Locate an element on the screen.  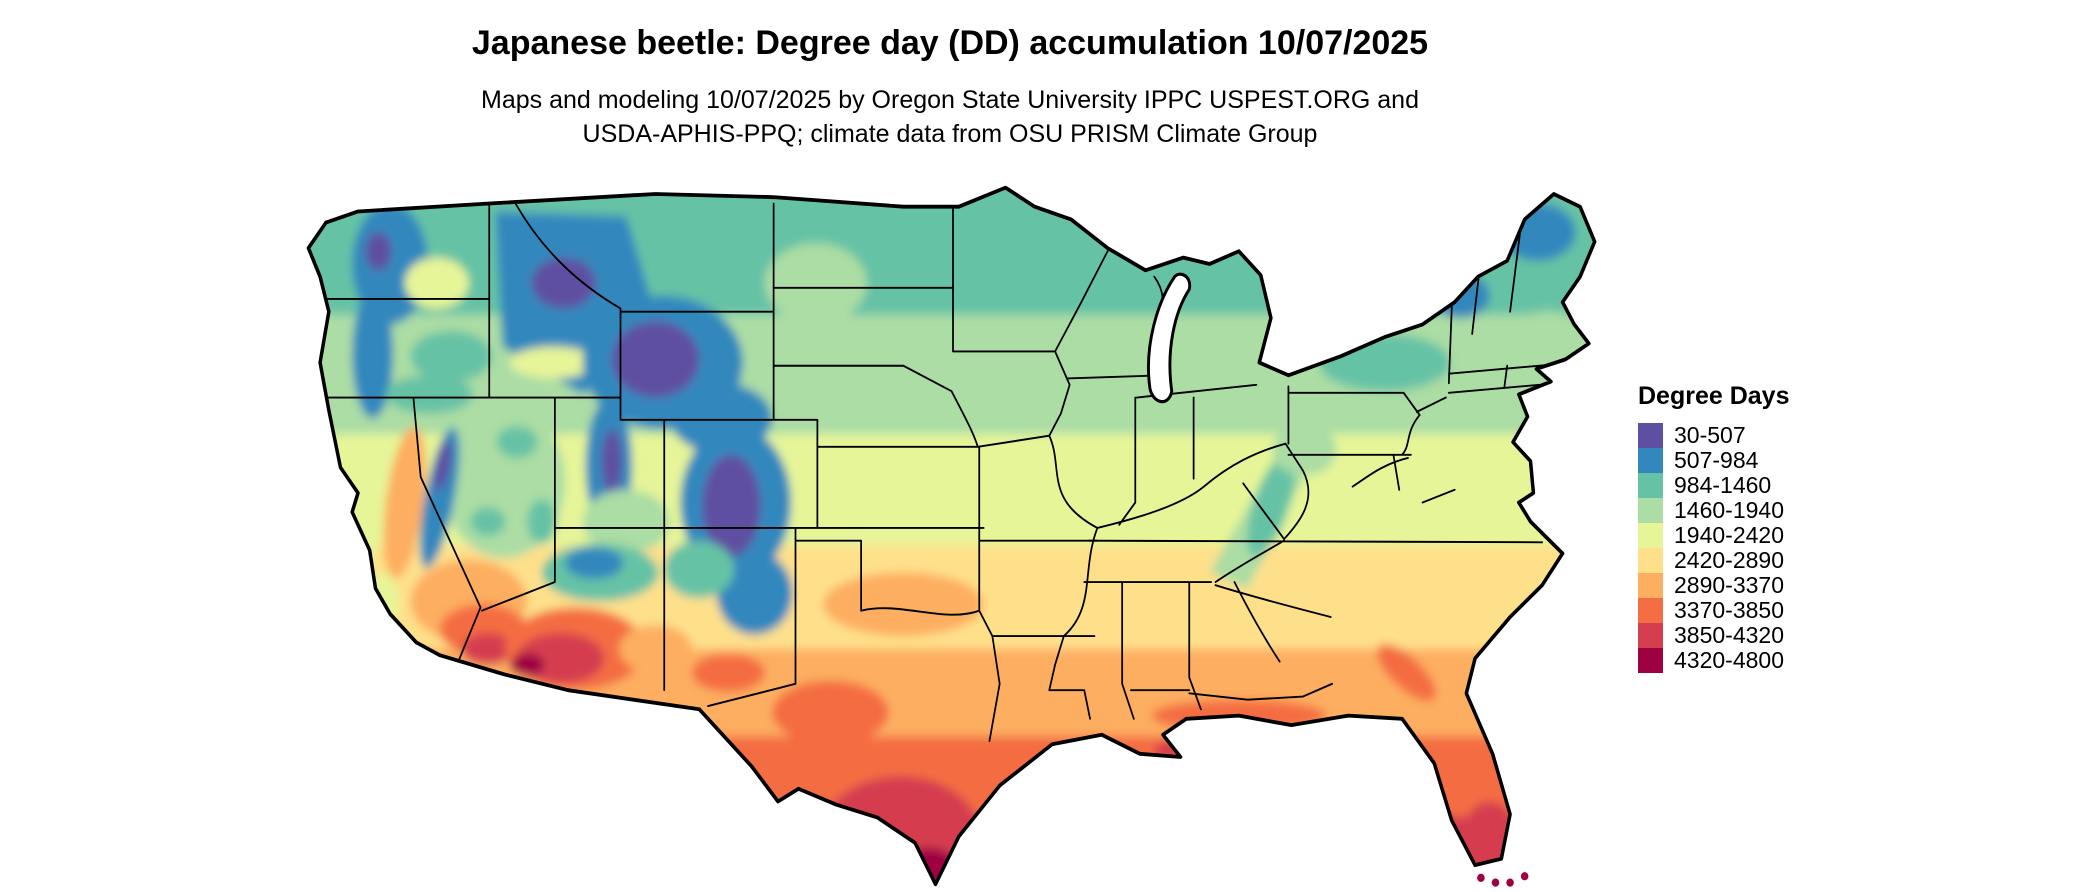
legend-item: 4320-4800 is located at coordinates (1713, 660).